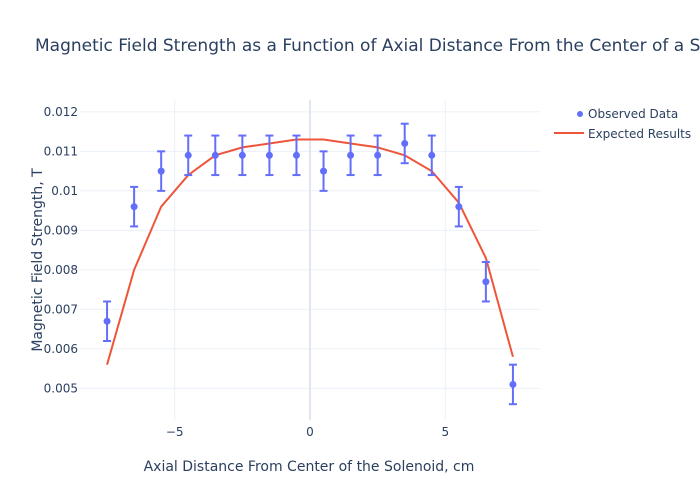 This screenshot has width=700, height=500. What do you see at coordinates (64, 191) in the screenshot?
I see `y-tick-label: 0.01` at bounding box center [64, 191].